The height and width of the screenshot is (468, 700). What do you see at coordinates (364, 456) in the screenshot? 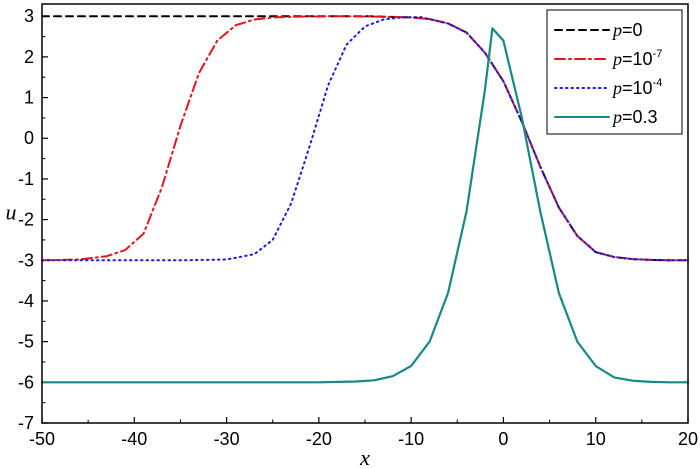
I see `x-axis-title: x` at bounding box center [364, 456].